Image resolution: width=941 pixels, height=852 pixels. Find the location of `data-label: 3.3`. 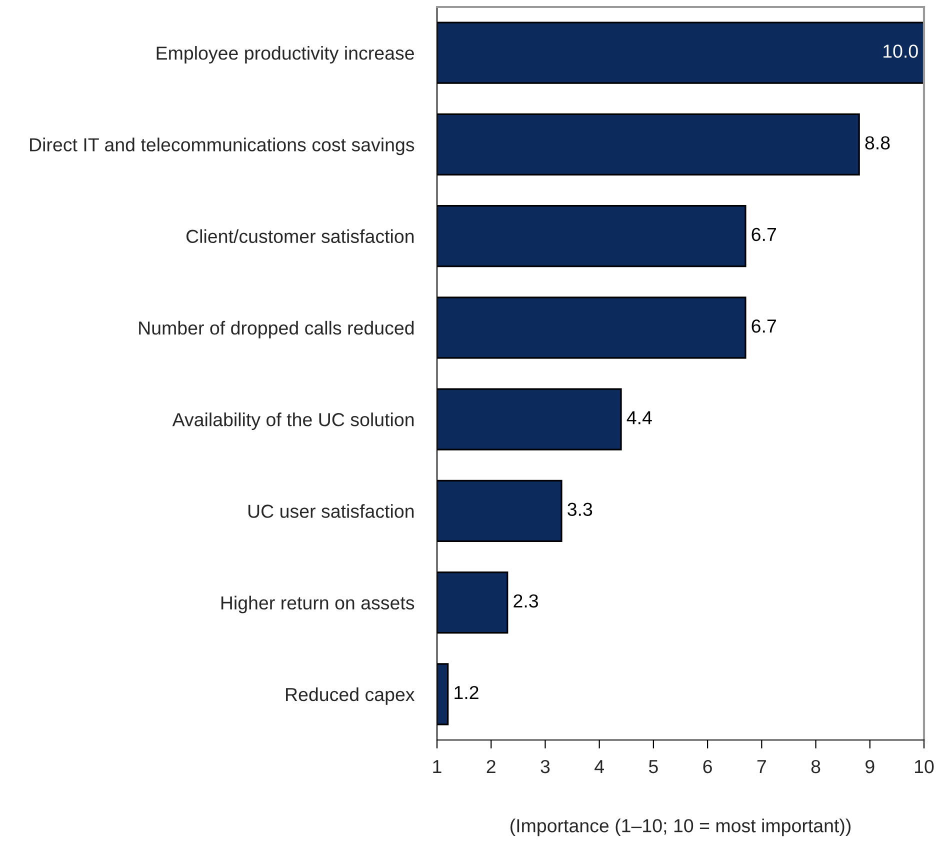

data-label: 3.3 is located at coordinates (580, 509).